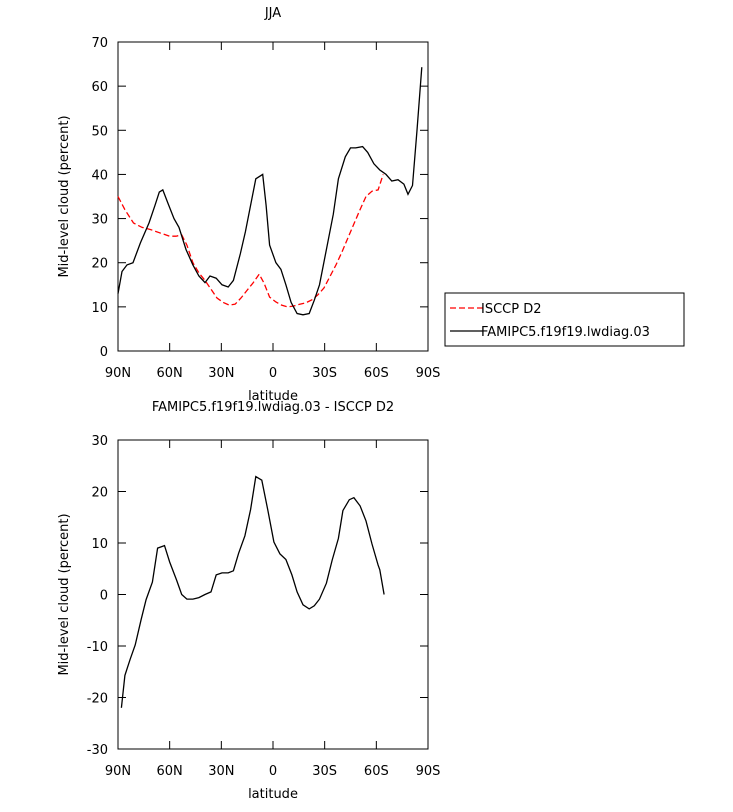 The width and height of the screenshot is (733, 812). What do you see at coordinates (99, 87) in the screenshot?
I see `y-tick-label: 60` at bounding box center [99, 87].